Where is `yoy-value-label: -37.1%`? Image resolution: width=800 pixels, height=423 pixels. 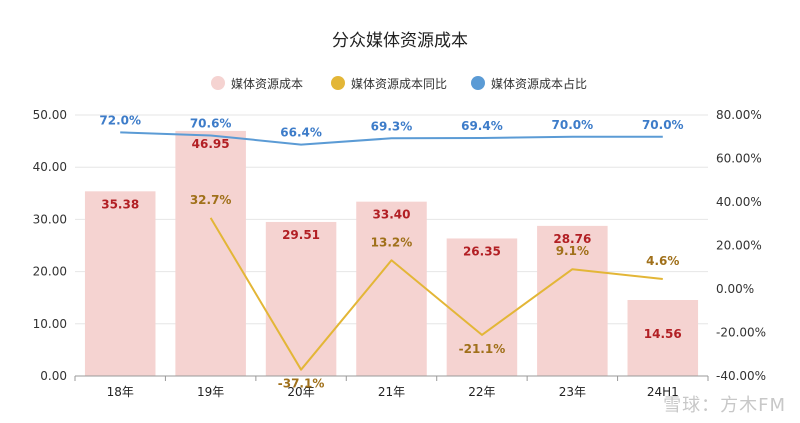
yoy-value-label: -37.1% is located at coordinates (301, 384).